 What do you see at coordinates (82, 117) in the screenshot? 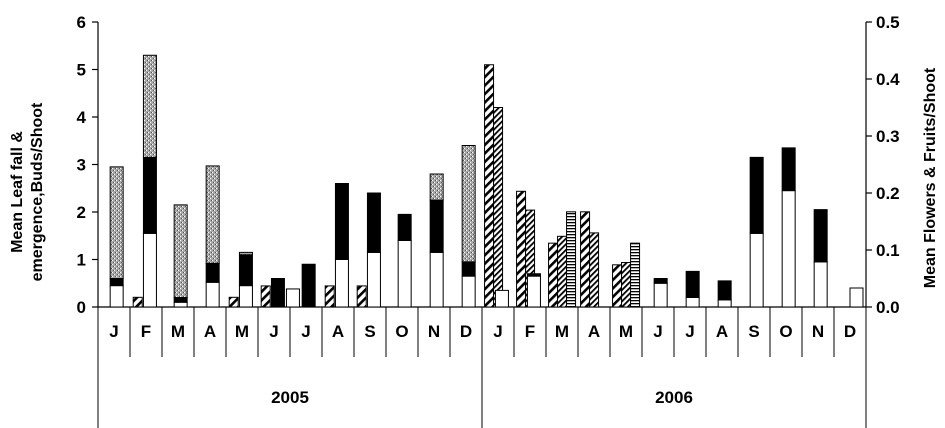
I see `y-tick-label-left: 4` at bounding box center [82, 117].